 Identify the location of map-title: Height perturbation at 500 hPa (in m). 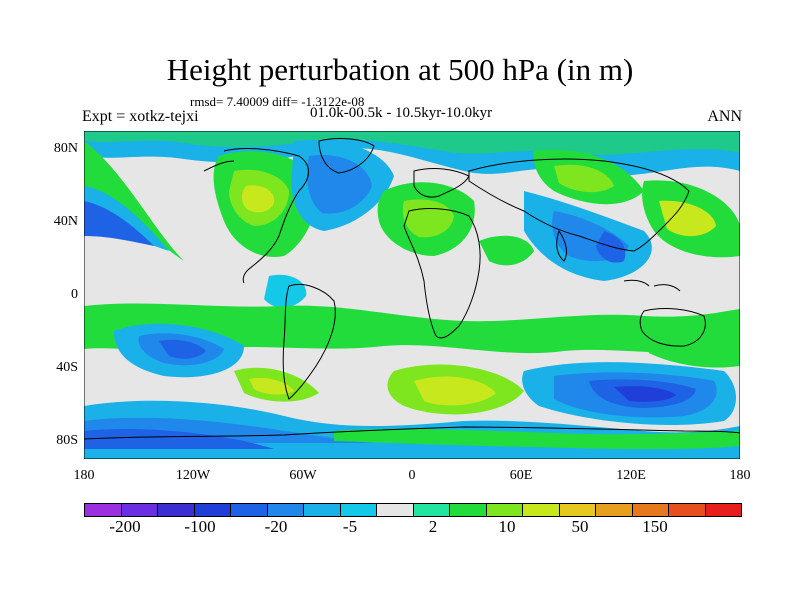
(400, 69).